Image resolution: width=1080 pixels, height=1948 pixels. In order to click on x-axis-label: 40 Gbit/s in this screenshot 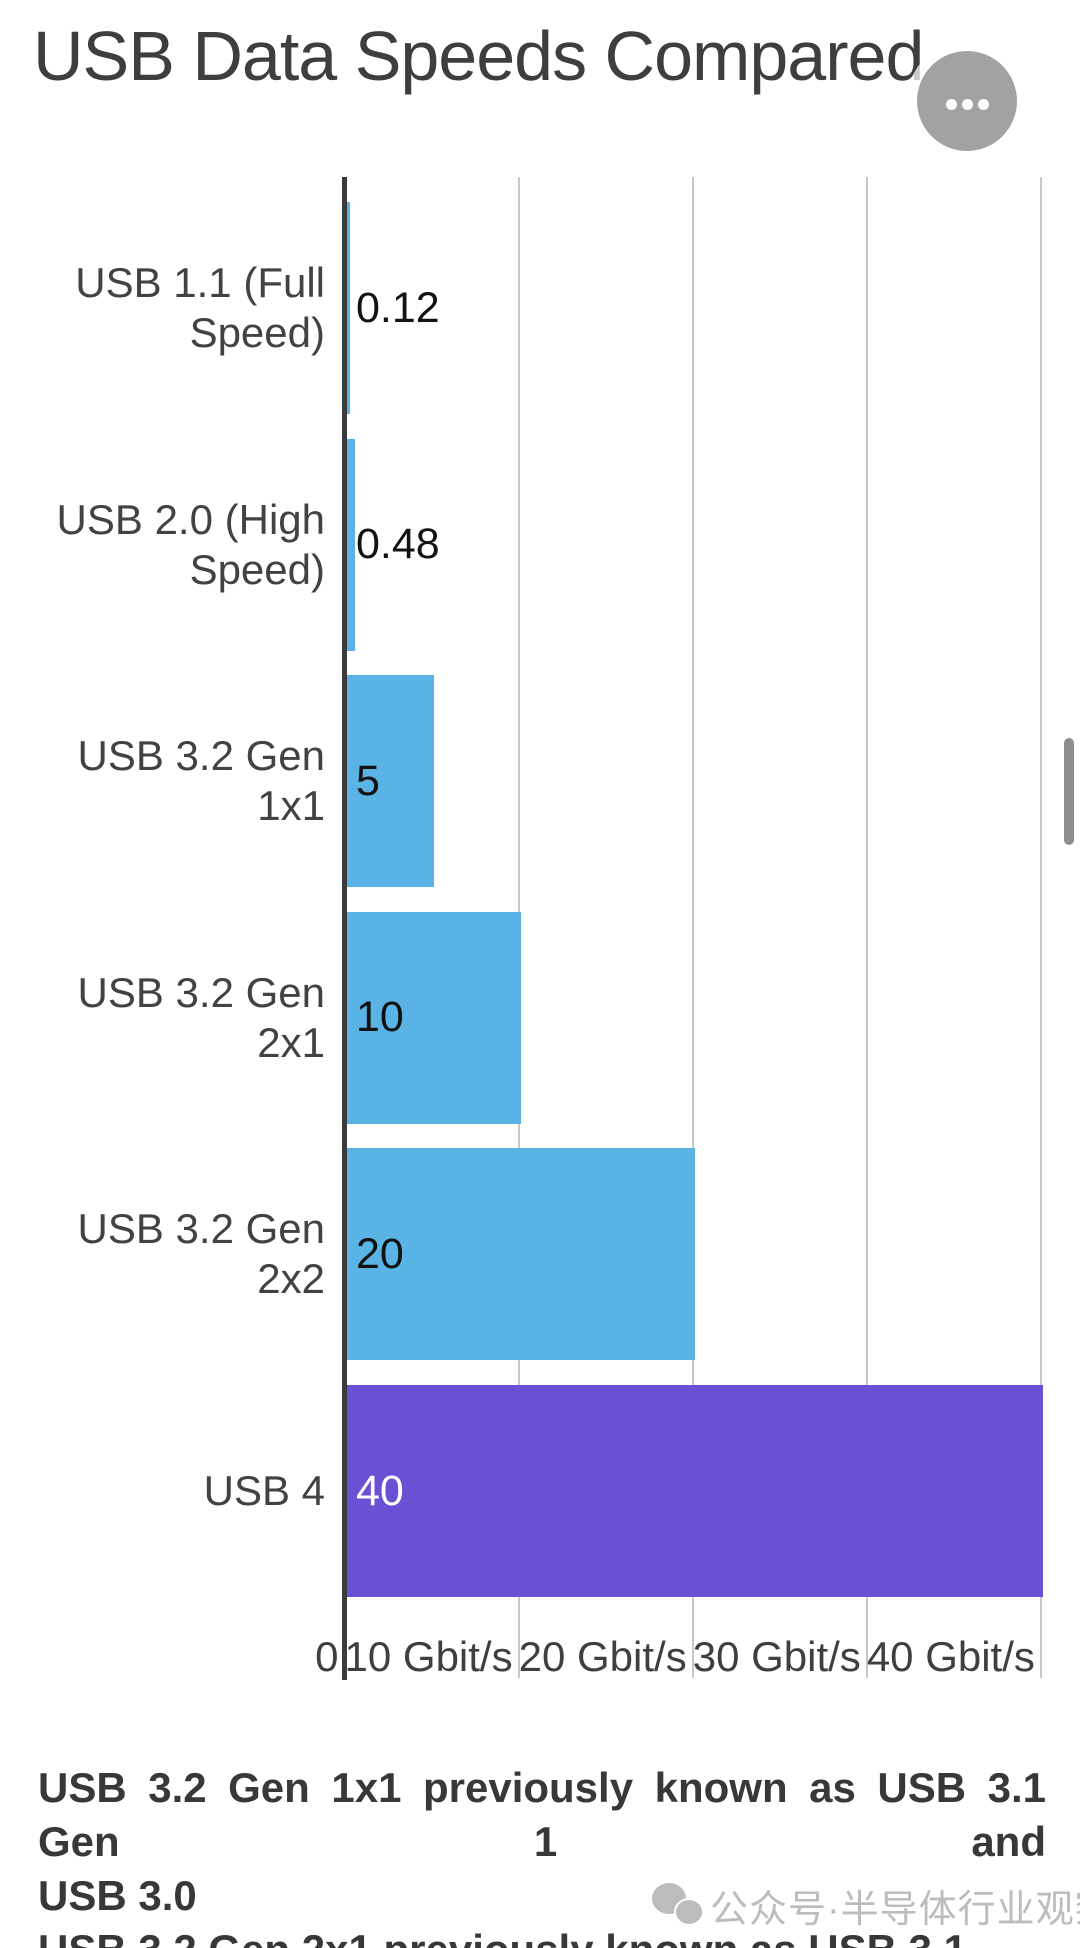, I will do `click(950, 1656)`.